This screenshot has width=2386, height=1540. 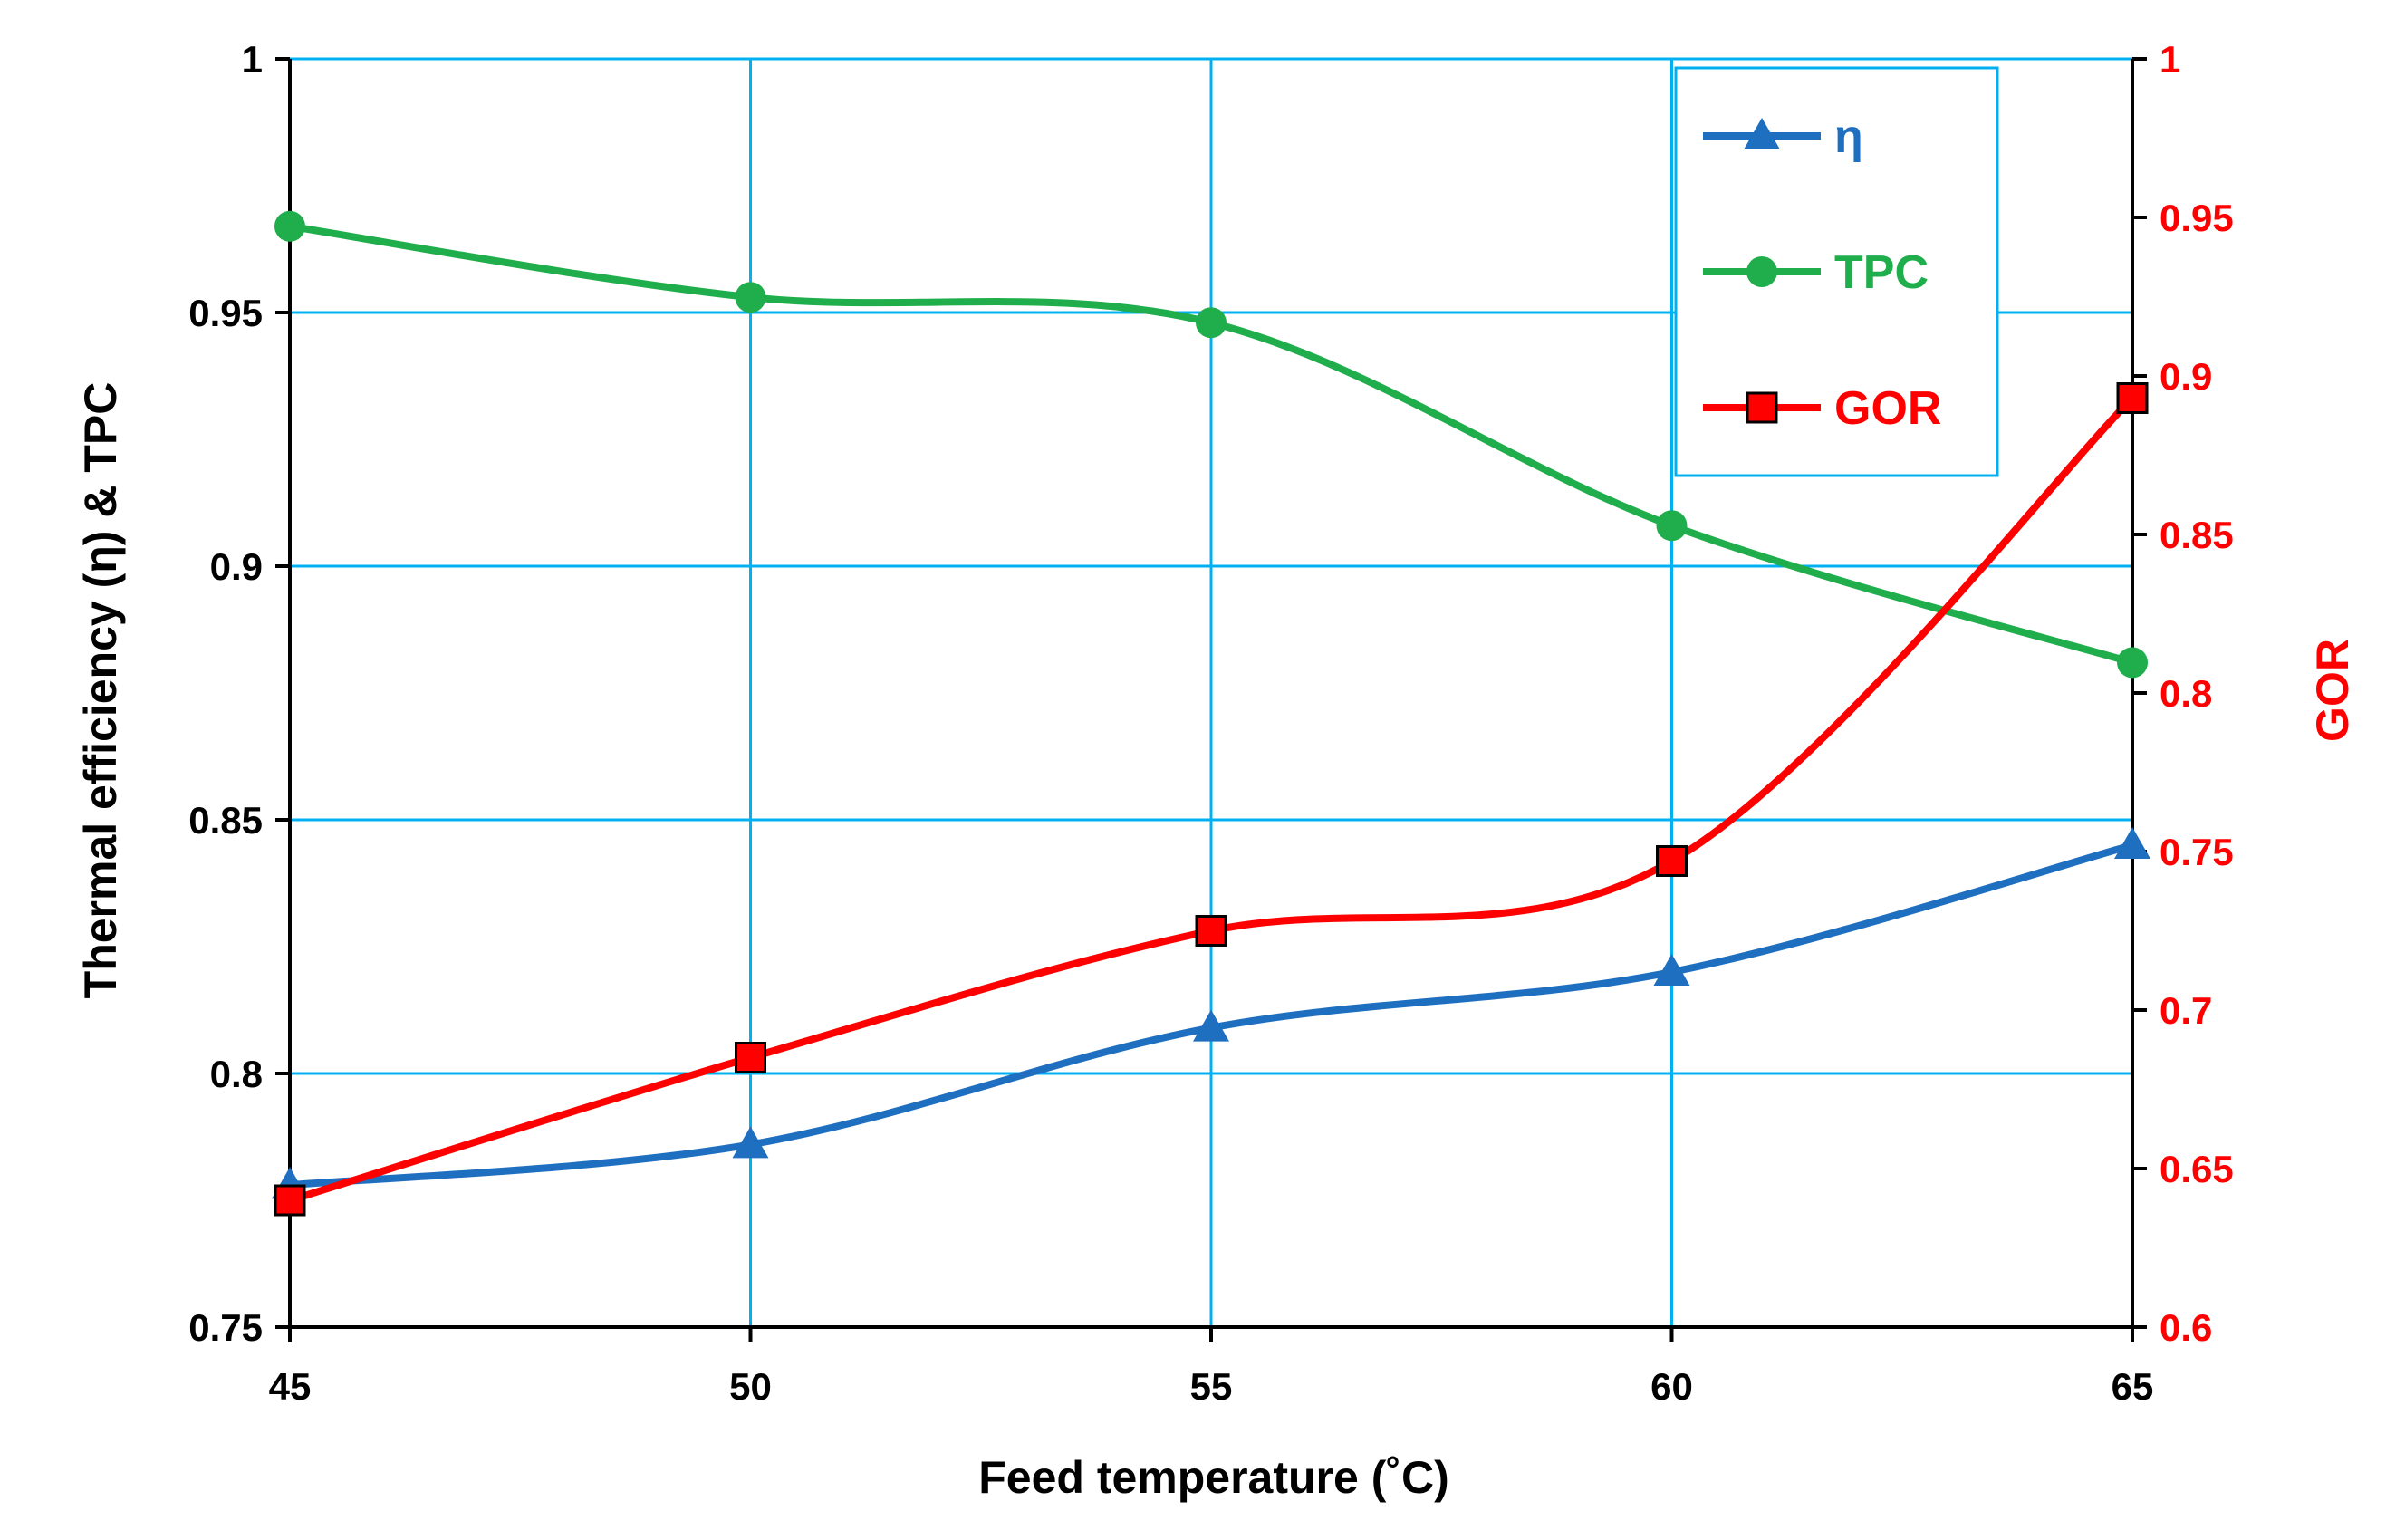 I want to click on x-axis-tick-label: 45, so click(x=290, y=1386).